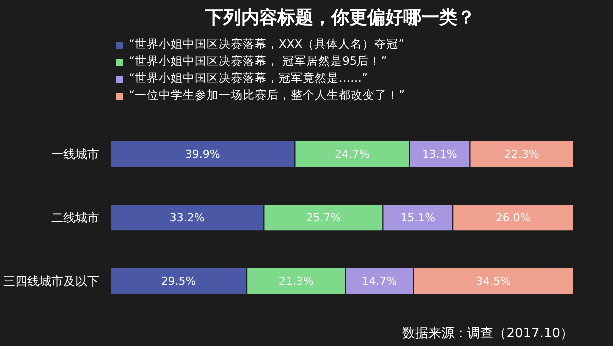 This screenshot has height=346, width=613. What do you see at coordinates (418, 217) in the screenshot?
I see `data-label: 15.1%` at bounding box center [418, 217].